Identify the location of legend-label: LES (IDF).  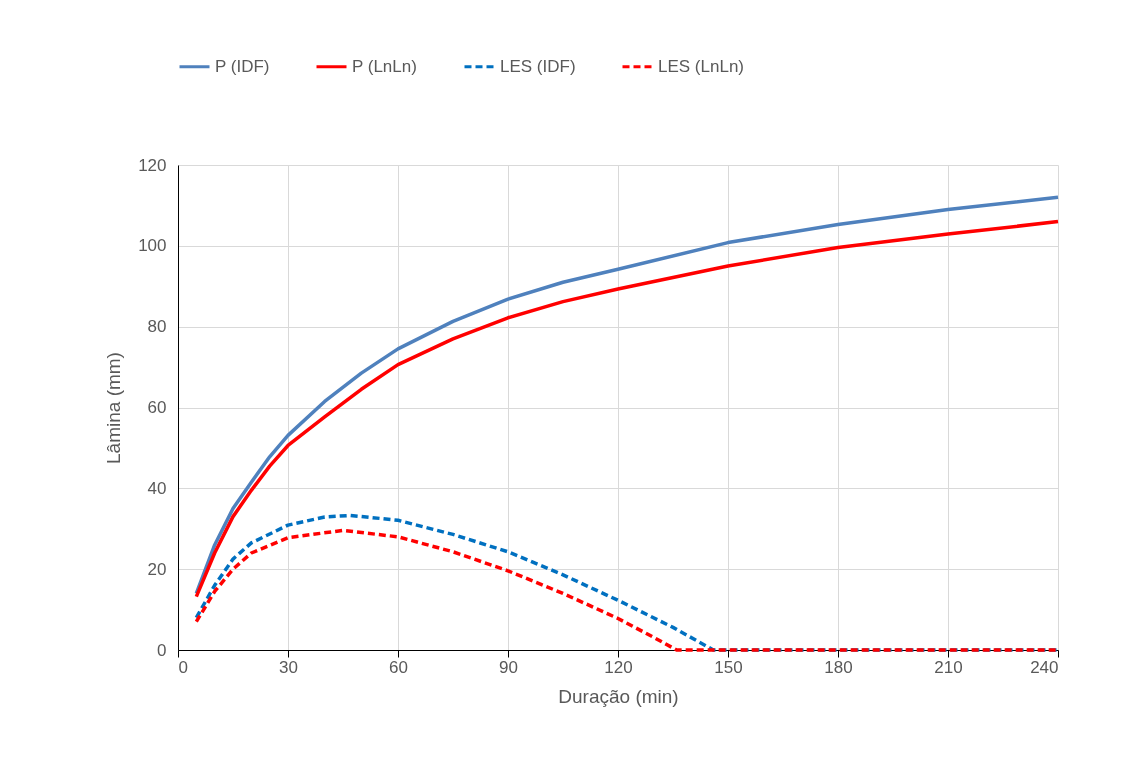
(538, 66).